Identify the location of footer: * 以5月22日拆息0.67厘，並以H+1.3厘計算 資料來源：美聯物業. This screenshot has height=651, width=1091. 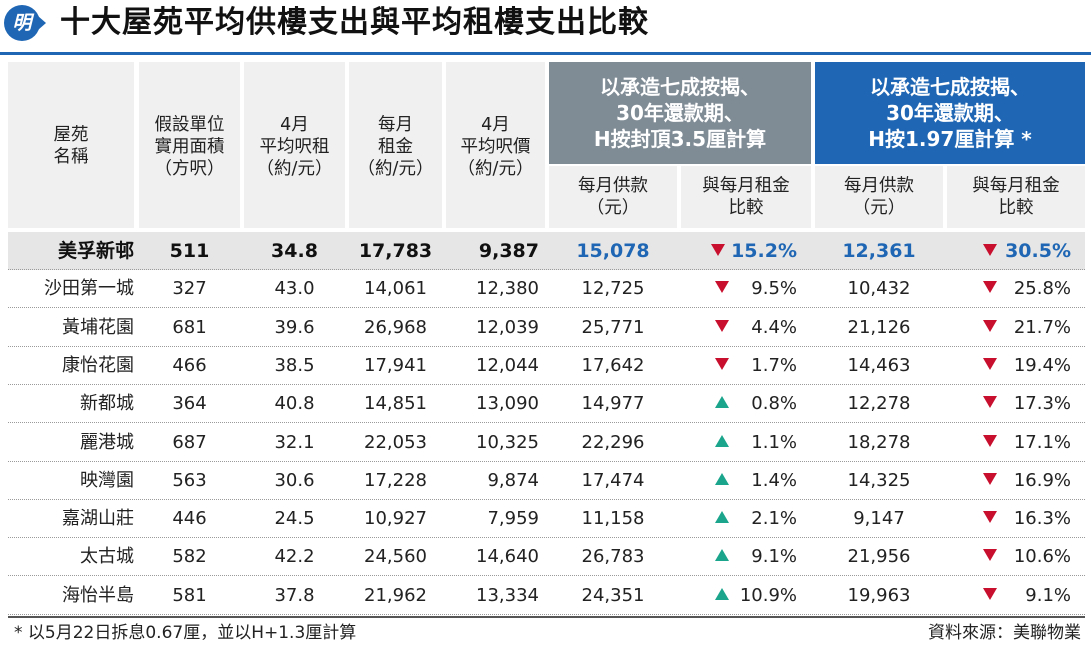
(546, 633).